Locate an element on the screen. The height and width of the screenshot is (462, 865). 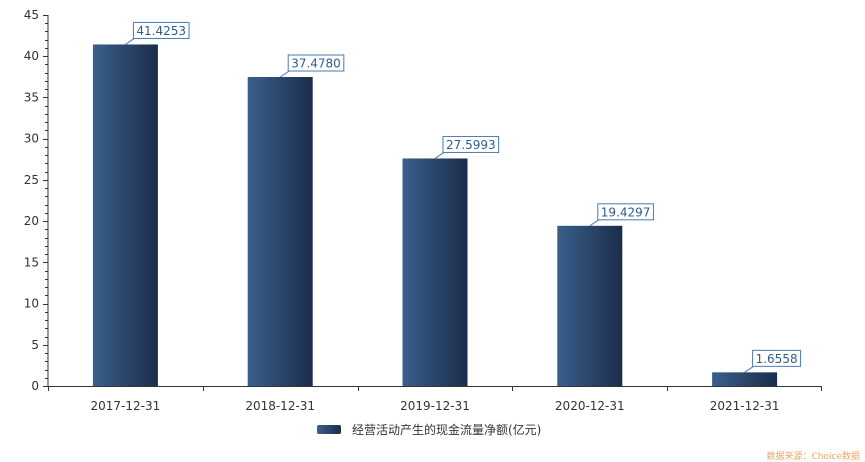
y-tick-label: 0 is located at coordinates (35, 386).